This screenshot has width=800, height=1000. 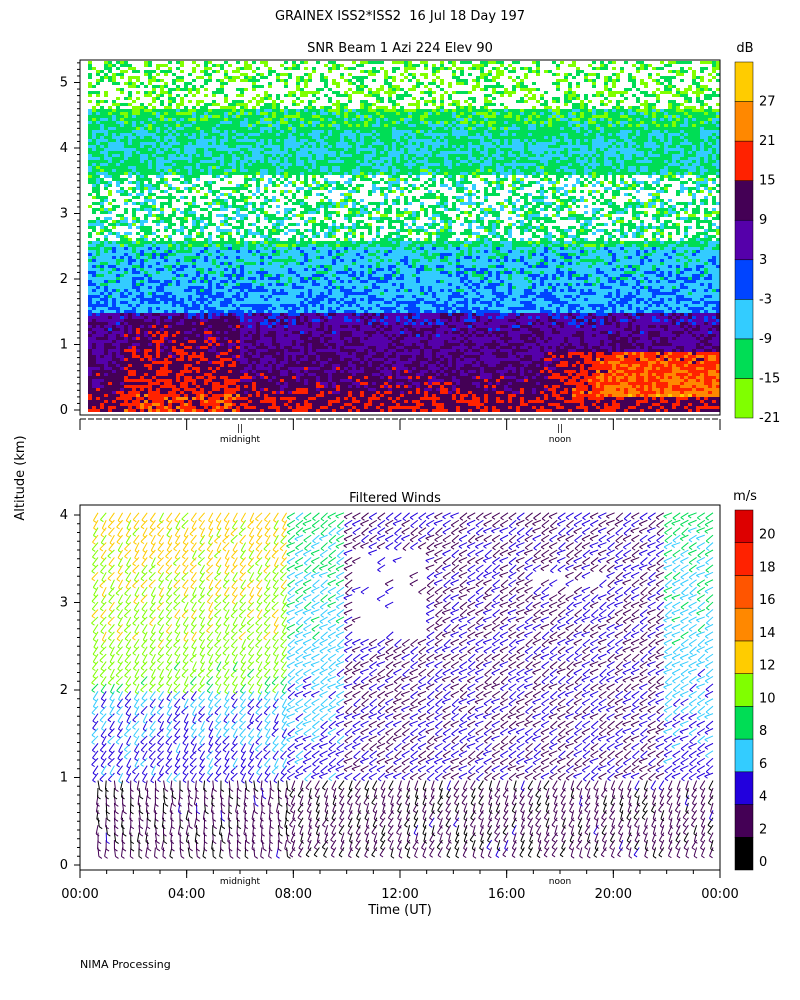 What do you see at coordinates (763, 764) in the screenshot?
I see `wind-colorbar-tick: 6` at bounding box center [763, 764].